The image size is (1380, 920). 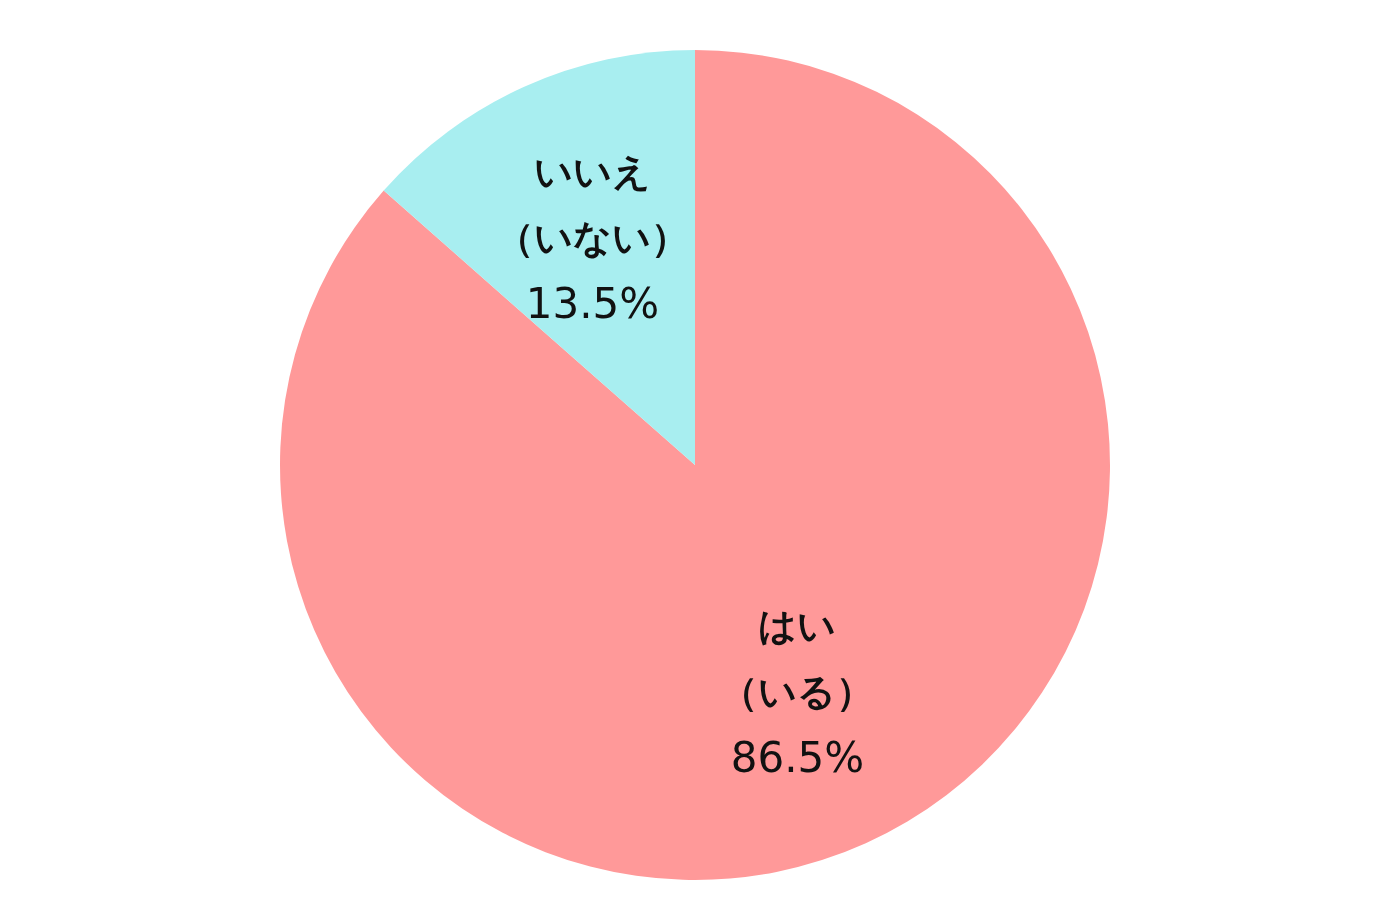 What do you see at coordinates (593, 206) in the screenshot?
I see `slice-label: いいえ（いない）` at bounding box center [593, 206].